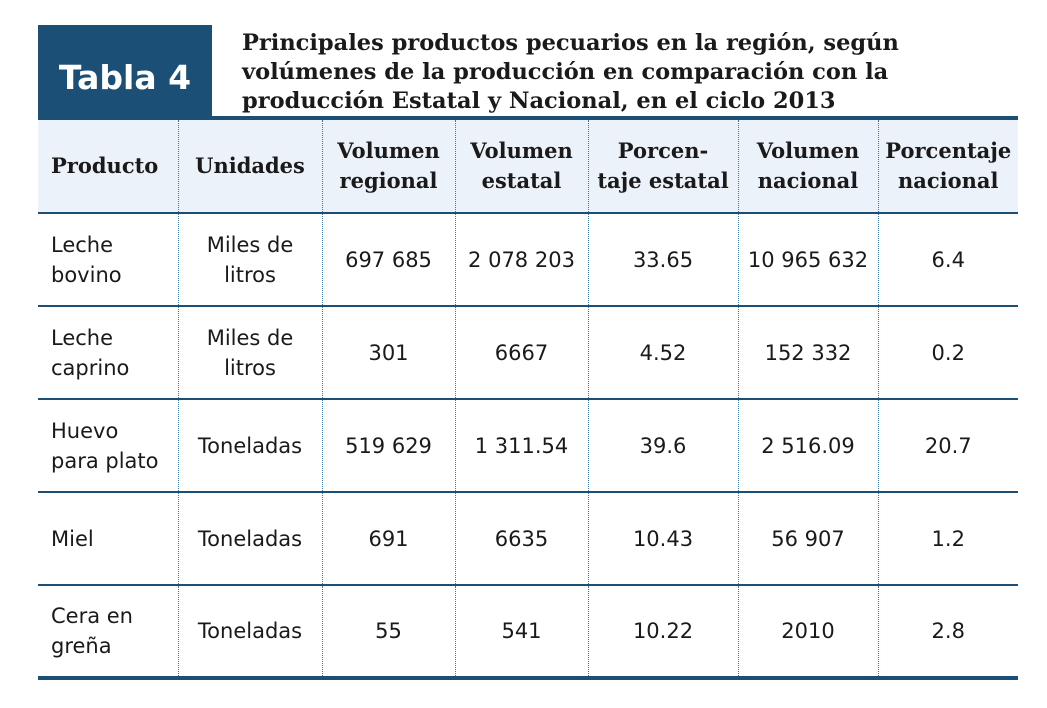  What do you see at coordinates (521, 165) in the screenshot?
I see `header-volumen-estatal: Volumen estatal` at bounding box center [521, 165].